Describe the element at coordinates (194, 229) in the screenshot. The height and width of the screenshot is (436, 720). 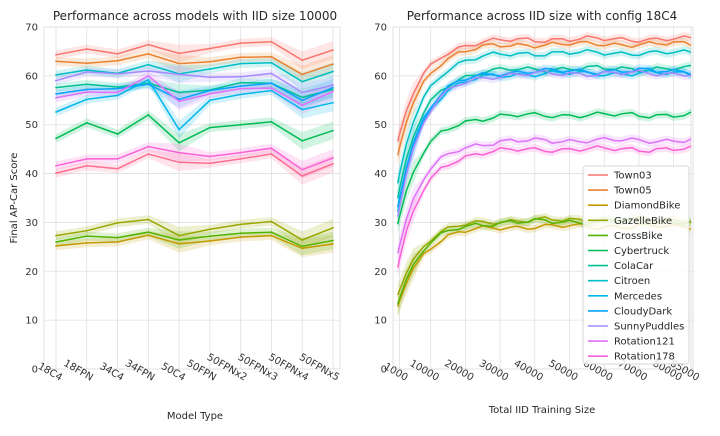
I see `left-line-gazellebike` at that location.